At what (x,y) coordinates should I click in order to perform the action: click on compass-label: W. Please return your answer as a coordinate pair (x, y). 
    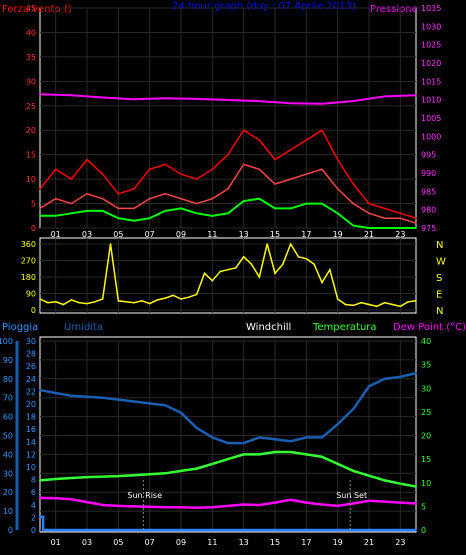
    Looking at the image, I should click on (441, 262).